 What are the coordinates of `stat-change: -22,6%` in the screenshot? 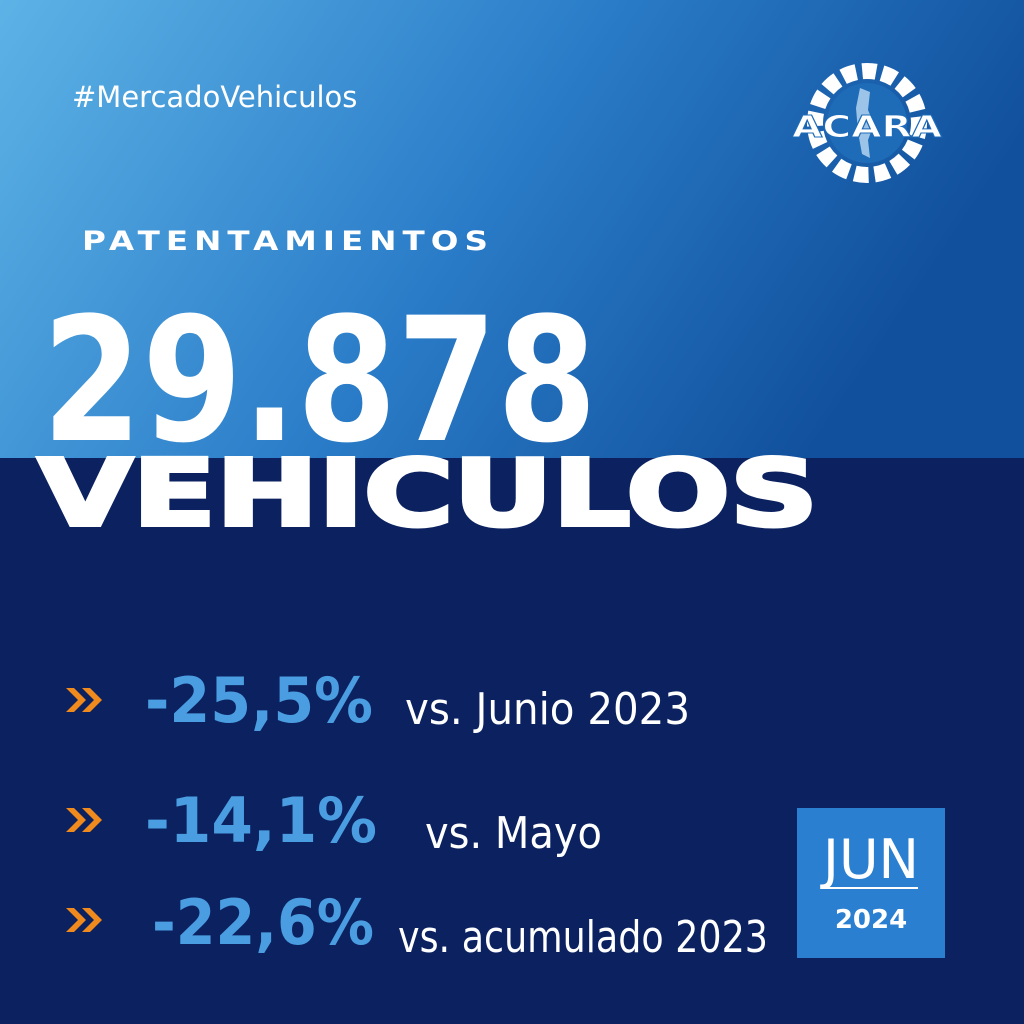 It's located at (263, 922).